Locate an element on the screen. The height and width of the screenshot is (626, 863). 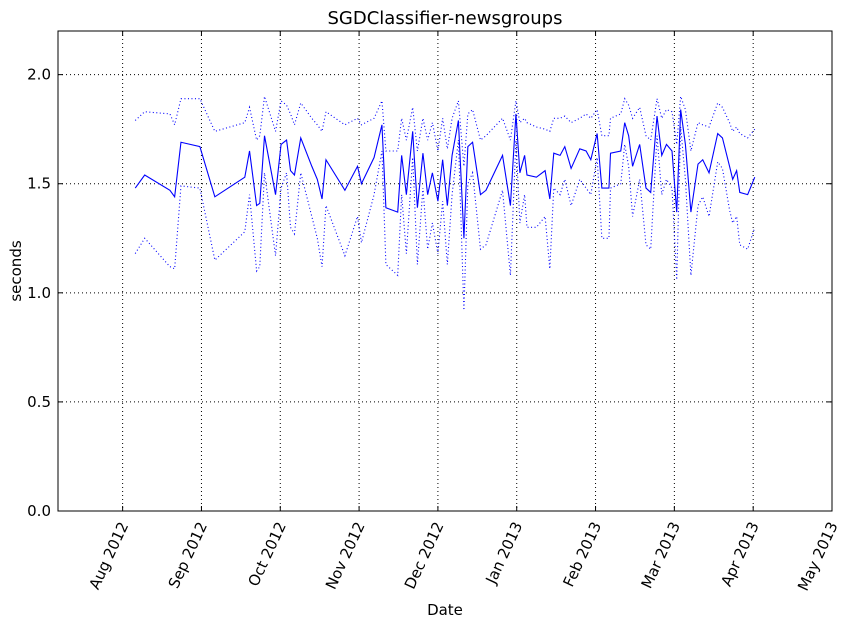
y-tick-label: 2.0 is located at coordinates (39, 75).